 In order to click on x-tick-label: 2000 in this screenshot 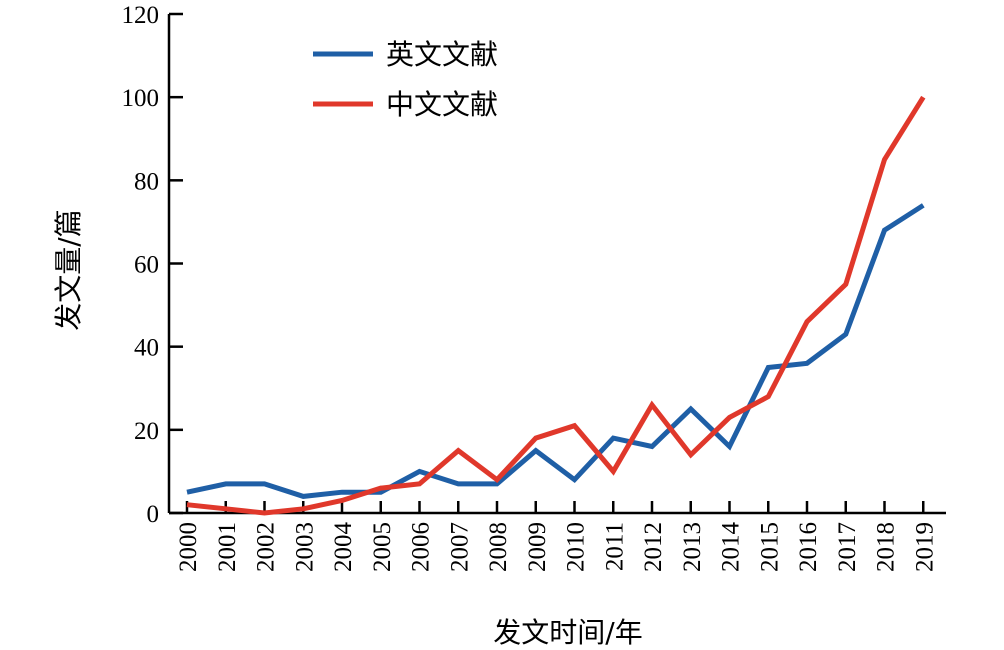, I will do `click(188, 547)`.